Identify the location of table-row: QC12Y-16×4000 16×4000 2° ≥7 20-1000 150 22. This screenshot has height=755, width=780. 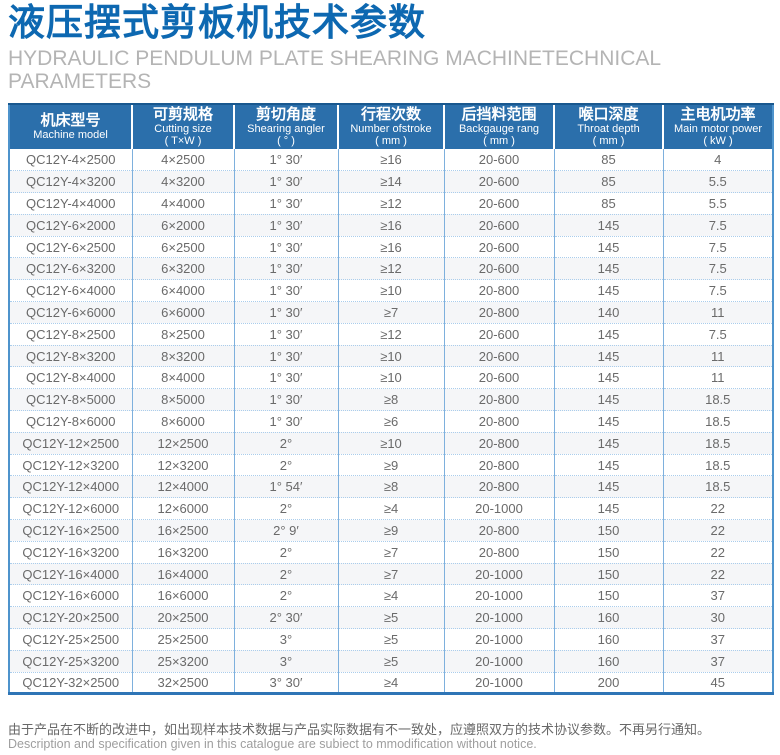
(391, 573).